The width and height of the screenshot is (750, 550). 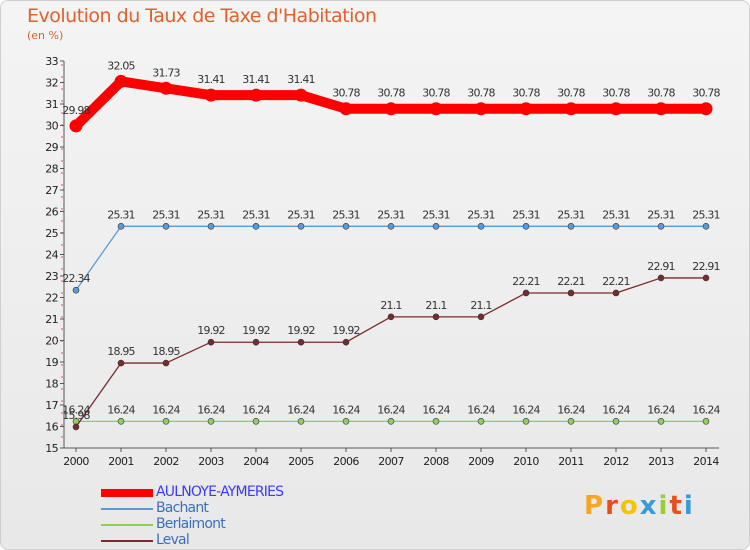 What do you see at coordinates (211, 461) in the screenshot?
I see `x-tick-label: 2003` at bounding box center [211, 461].